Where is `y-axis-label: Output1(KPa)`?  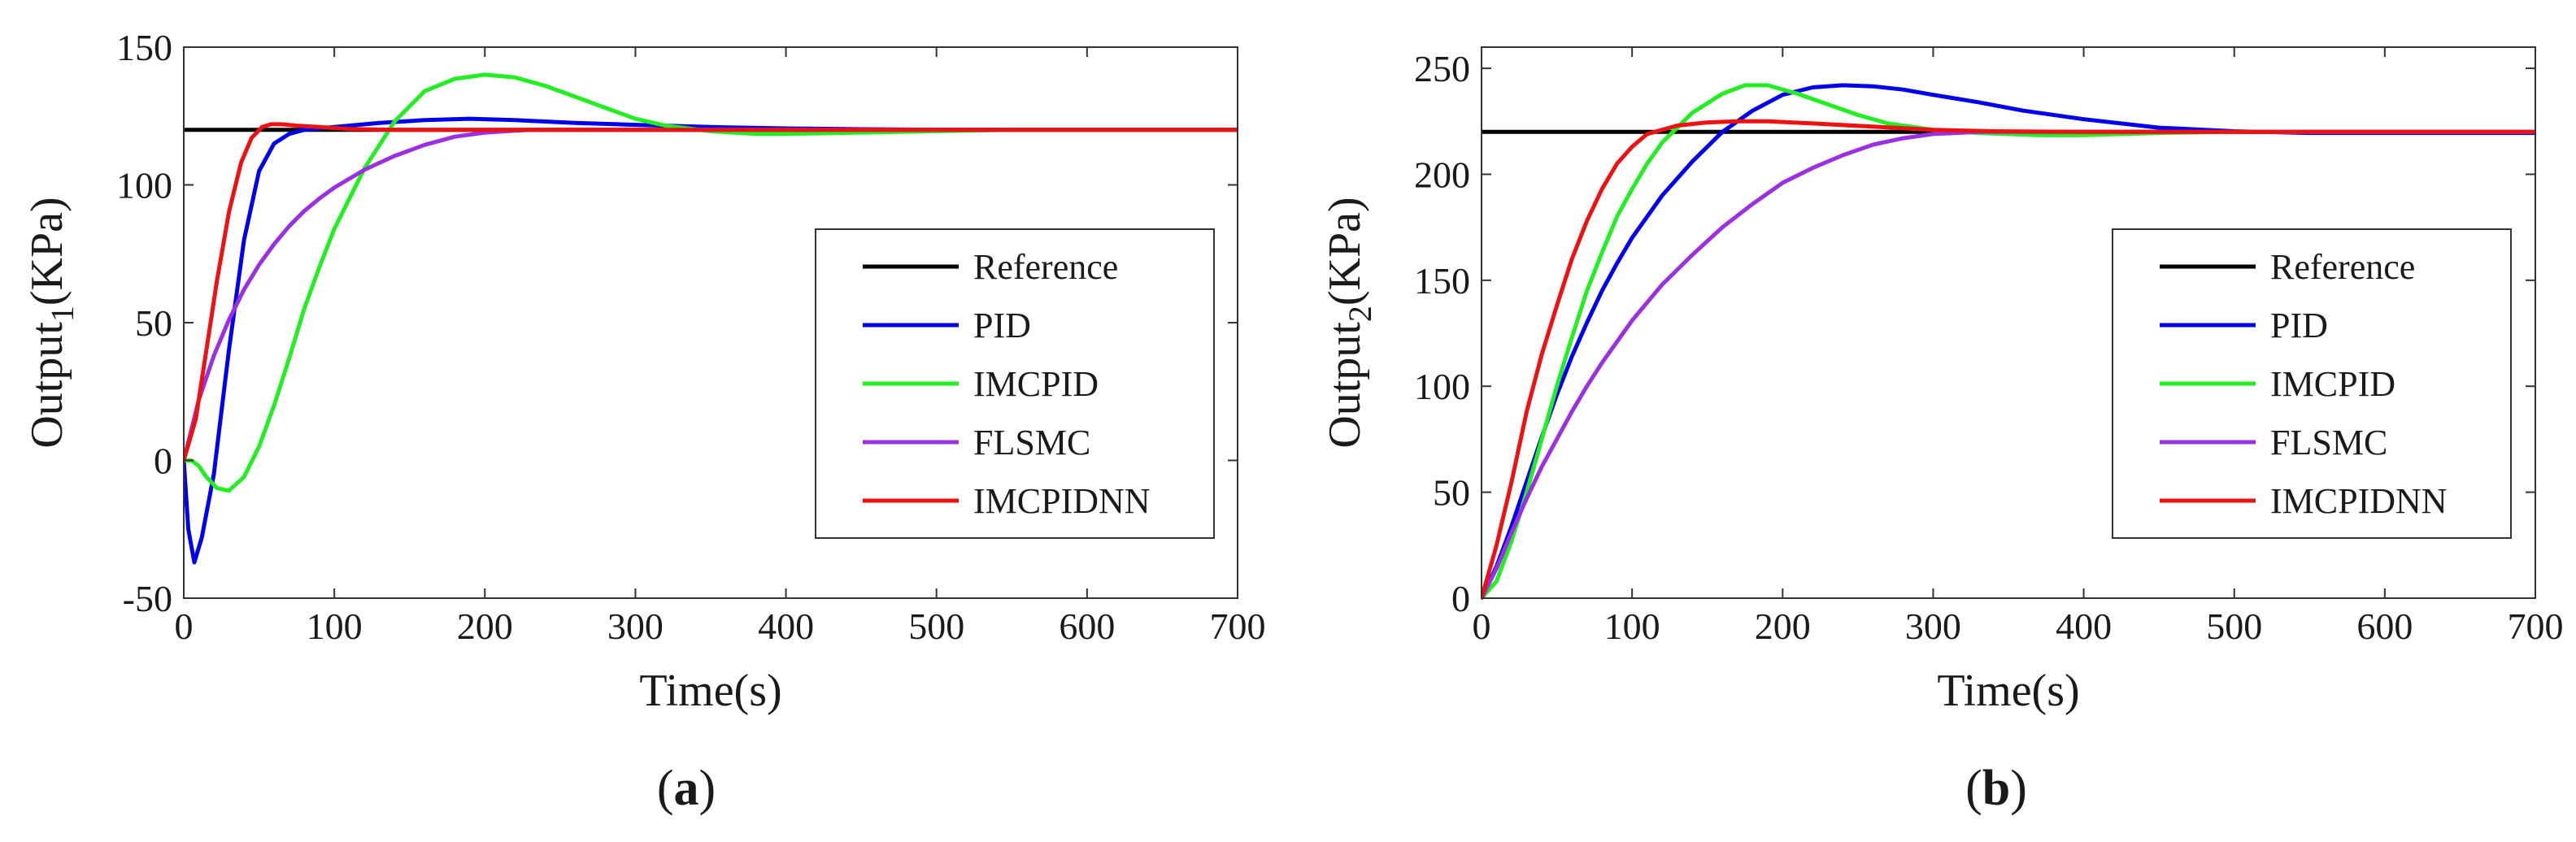
y-axis-label: Output1(KPa) is located at coordinates (51, 322).